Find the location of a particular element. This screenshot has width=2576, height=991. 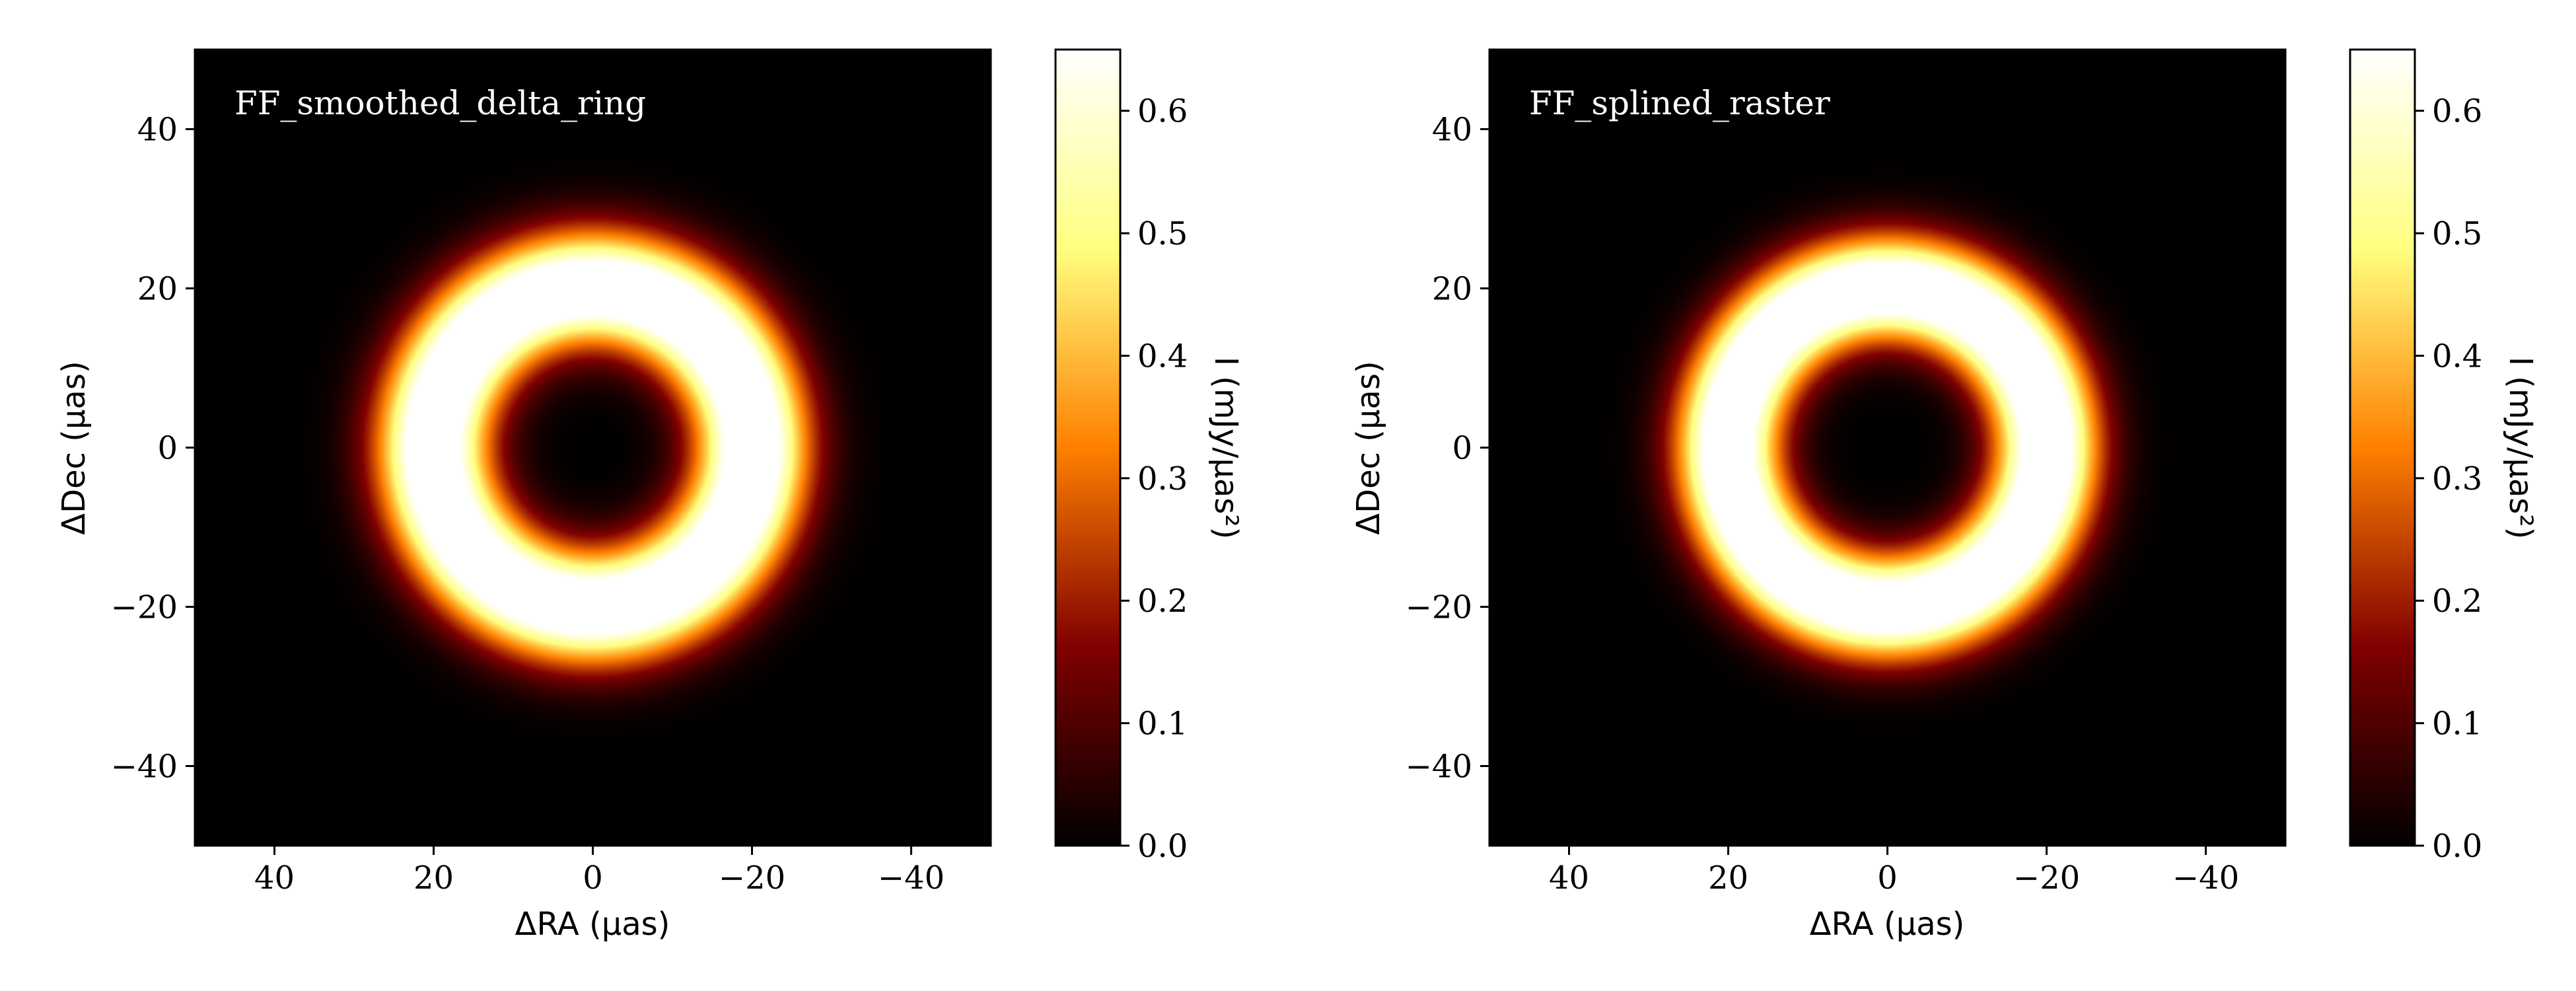

y-axis-label-1: ΔDec (μas) is located at coordinates (74, 447).